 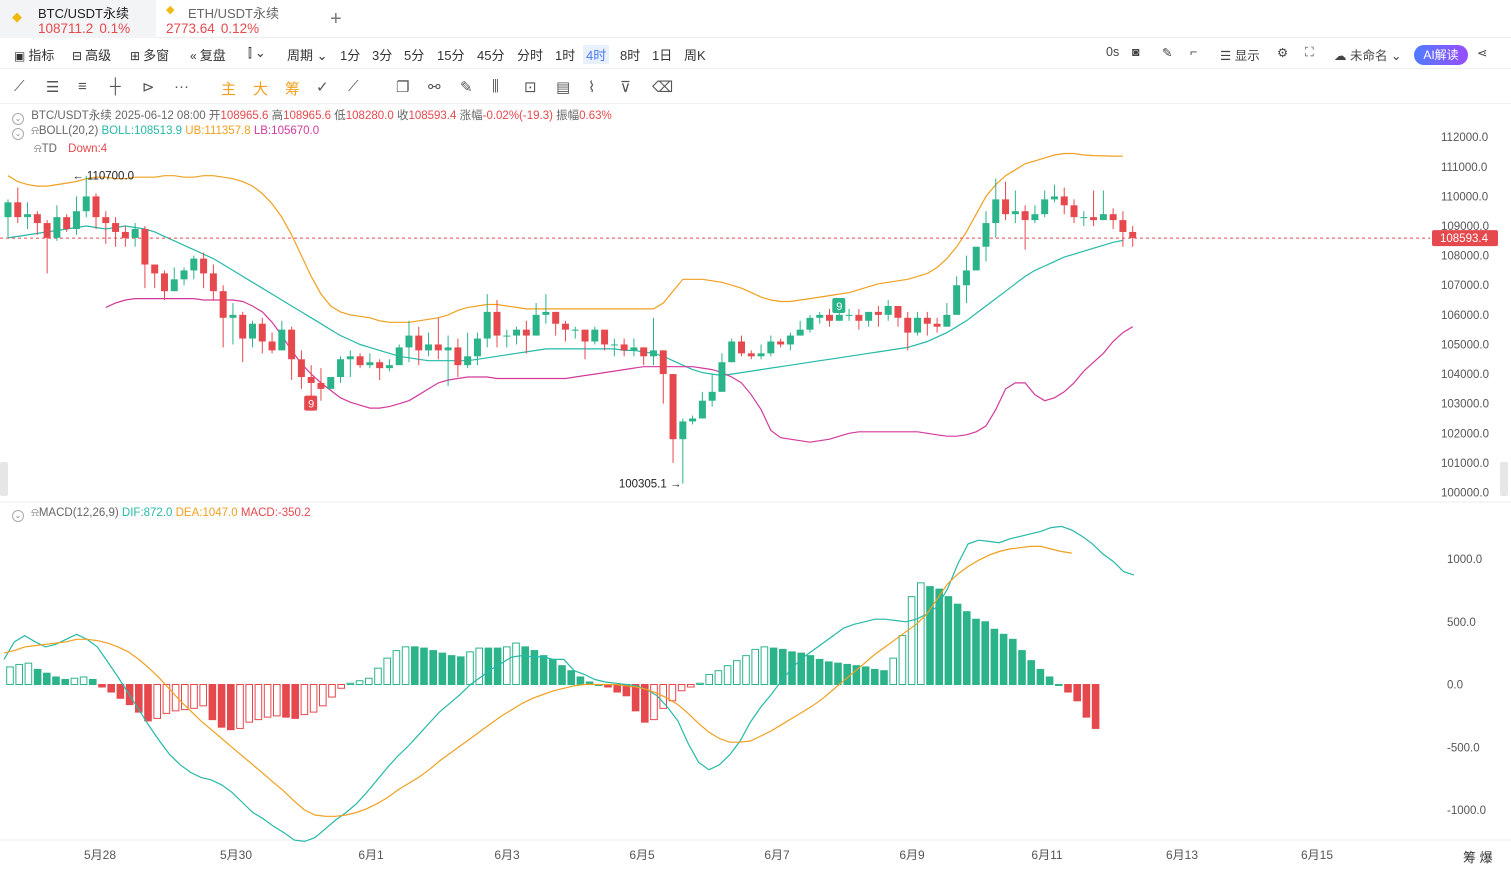 What do you see at coordinates (19, 86) in the screenshot?
I see `trend-line-icon: ⟋` at bounding box center [19, 86].